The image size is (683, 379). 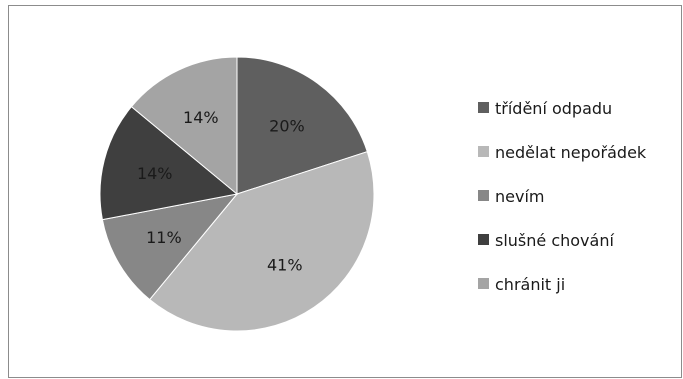 What do you see at coordinates (287, 125) in the screenshot?
I see `slice-value-label: 20%` at bounding box center [287, 125].